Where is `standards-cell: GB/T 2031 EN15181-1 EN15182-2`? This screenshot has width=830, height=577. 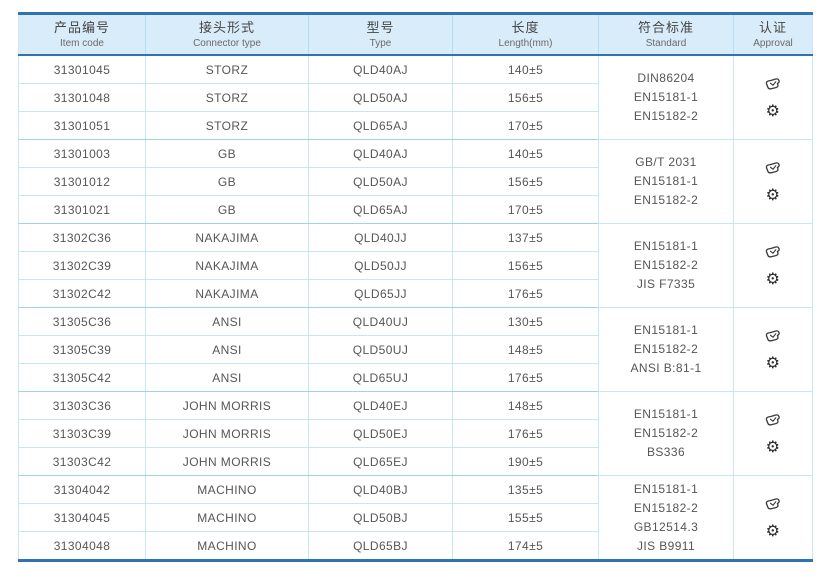
standards-cell: GB/T 2031 EN15181-1 EN15182-2 is located at coordinates (666, 181).